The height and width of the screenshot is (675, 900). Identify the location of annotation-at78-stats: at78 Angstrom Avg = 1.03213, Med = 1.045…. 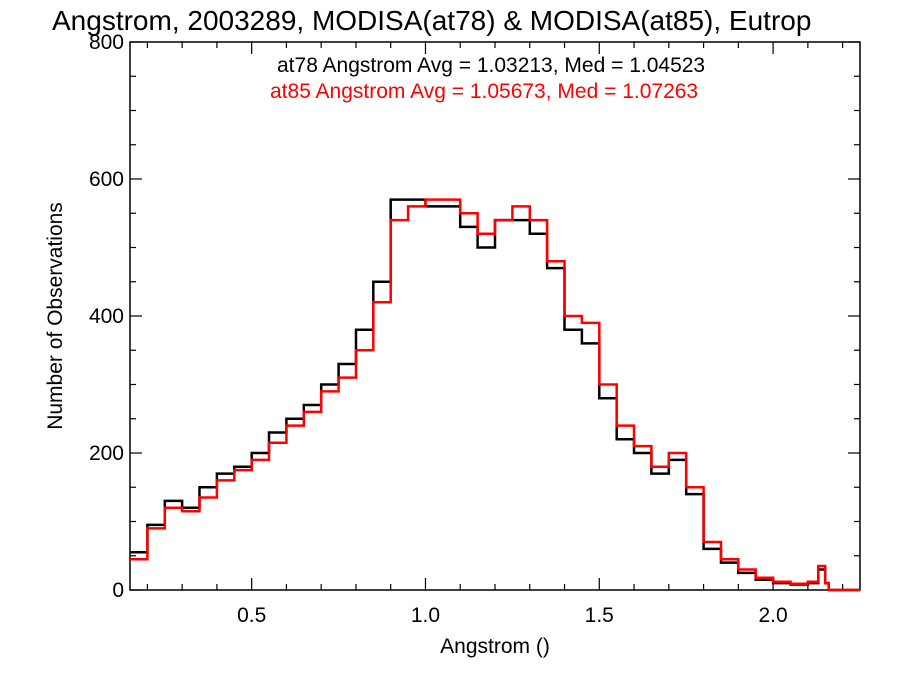
(491, 65).